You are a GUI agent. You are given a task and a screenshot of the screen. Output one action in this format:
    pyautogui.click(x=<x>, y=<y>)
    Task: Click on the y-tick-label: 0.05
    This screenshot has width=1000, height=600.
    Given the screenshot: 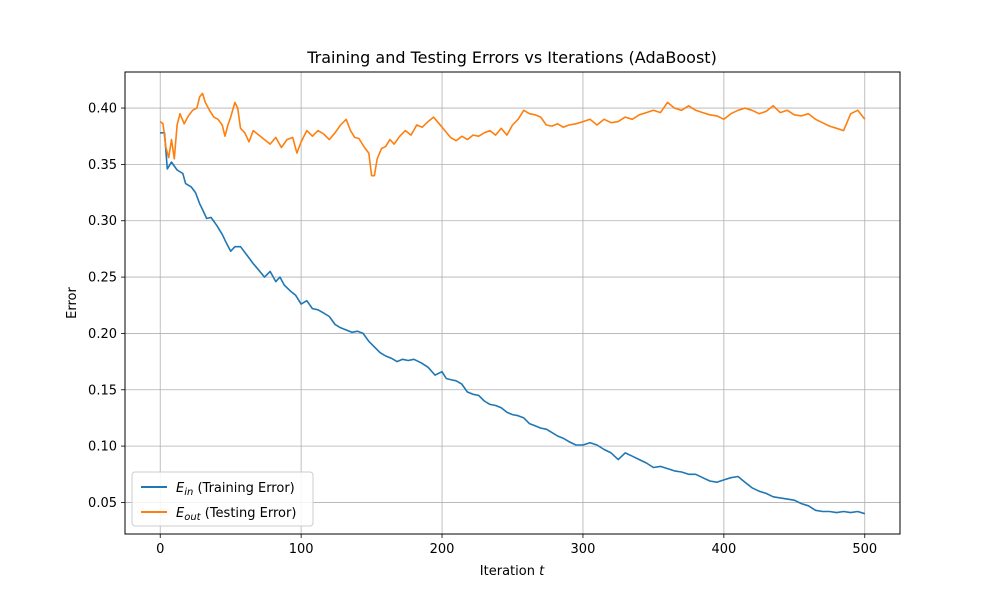 What is the action you would take?
    pyautogui.click(x=102, y=503)
    